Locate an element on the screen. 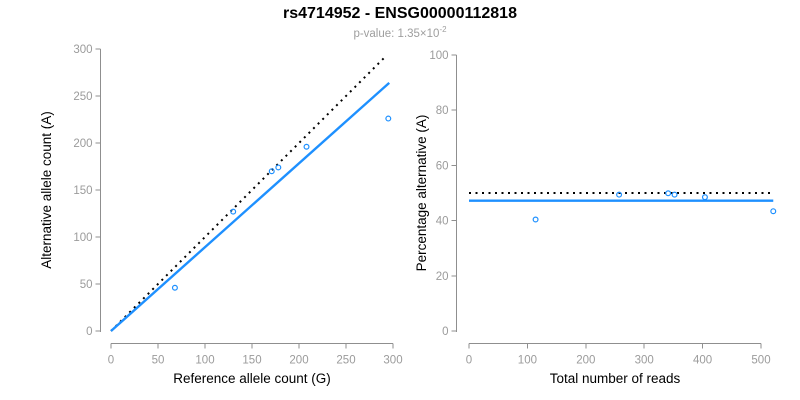  plot-subtitle: p-value: 1.35×10-2 is located at coordinates (400, 32).